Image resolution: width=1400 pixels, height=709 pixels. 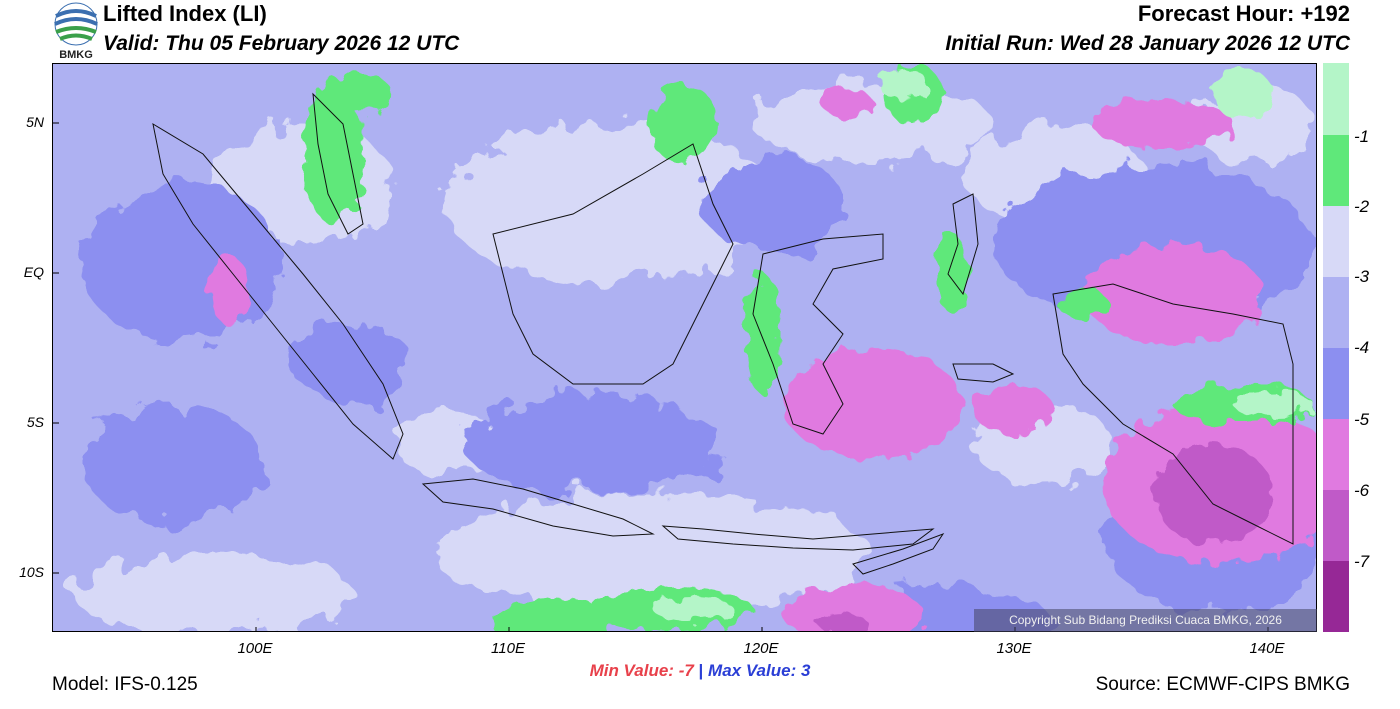 What do you see at coordinates (1147, 43) in the screenshot?
I see `initial-run: Initial Run: Wed 28 January 2026 12 UTC` at bounding box center [1147, 43].